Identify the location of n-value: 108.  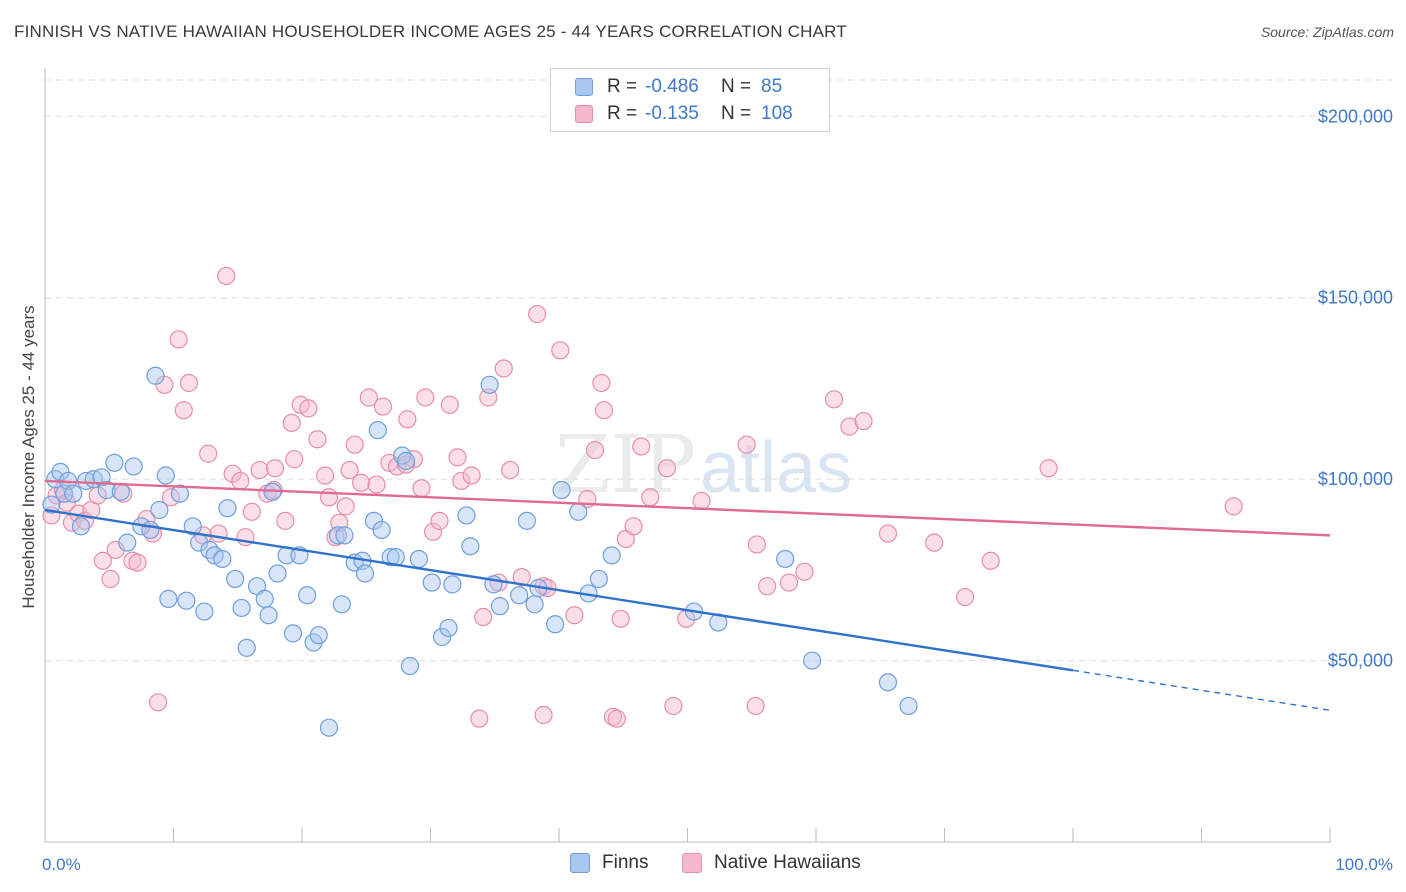
(777, 113).